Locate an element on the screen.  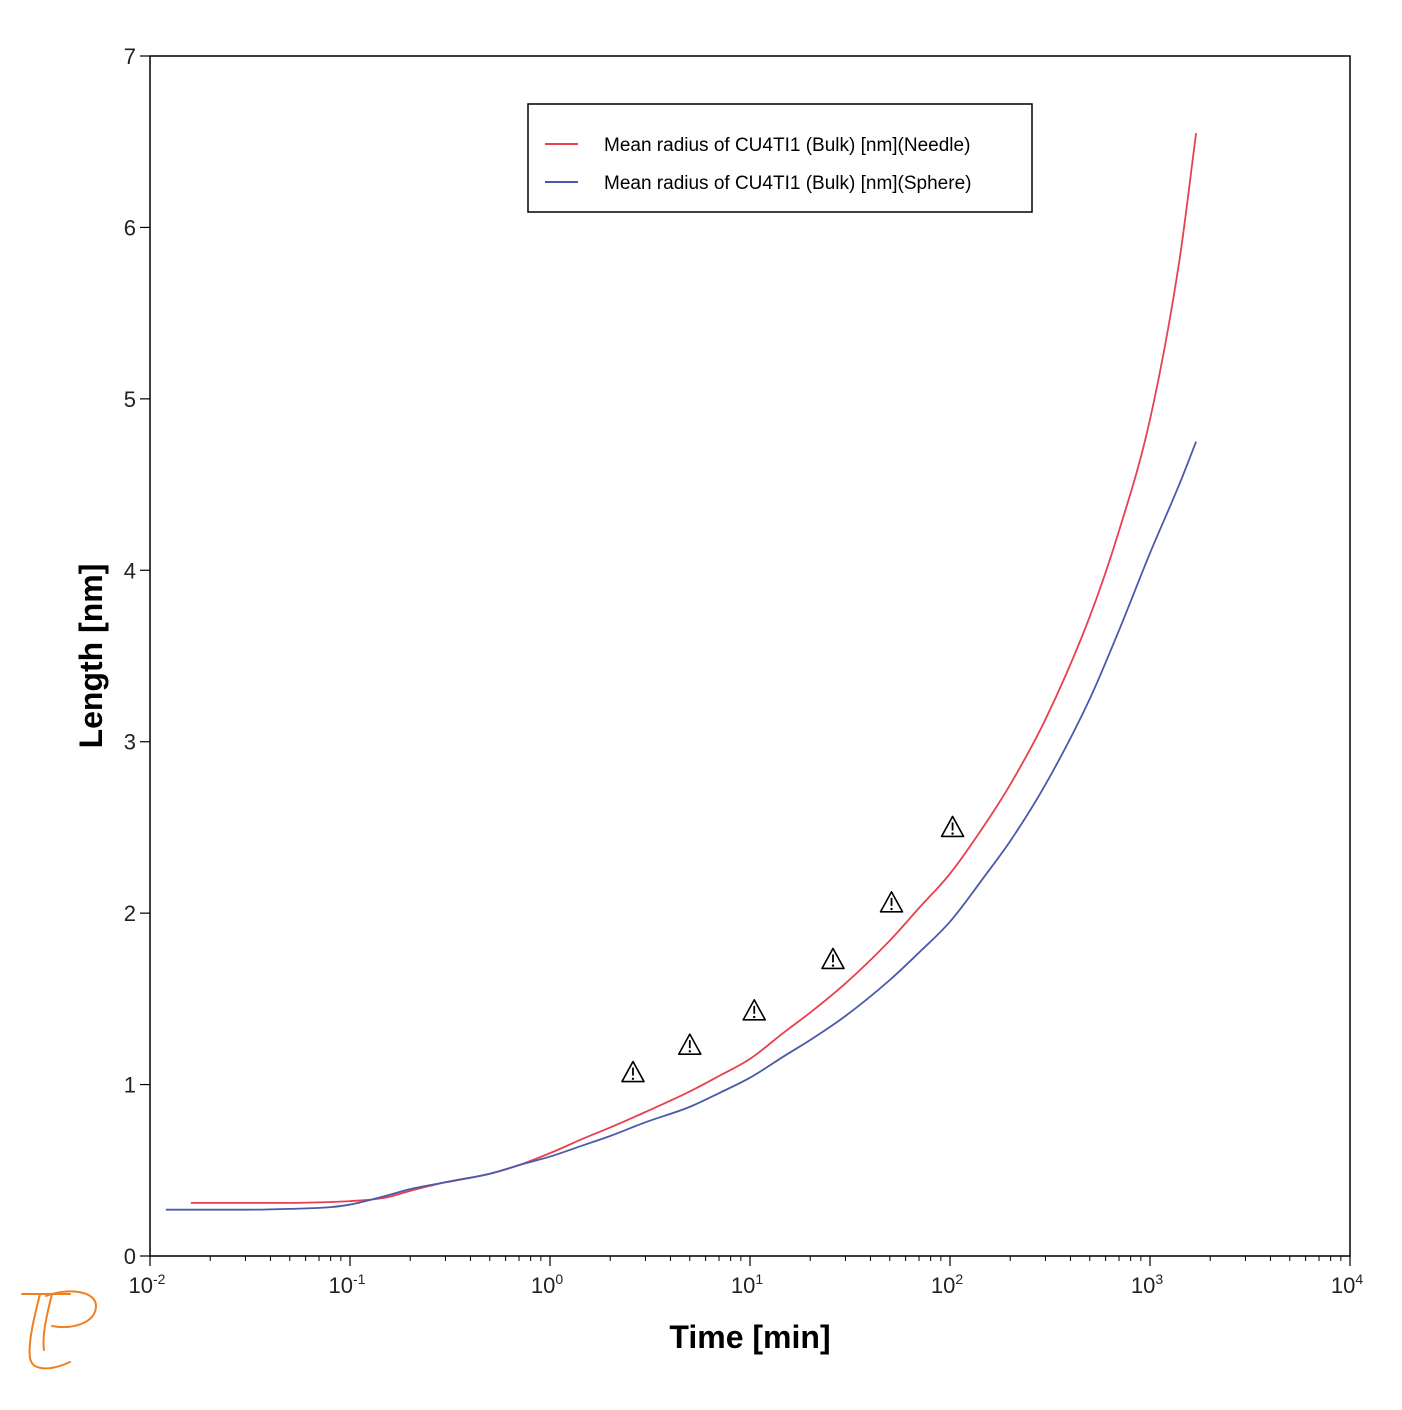
legend-box is located at coordinates (780, 158).